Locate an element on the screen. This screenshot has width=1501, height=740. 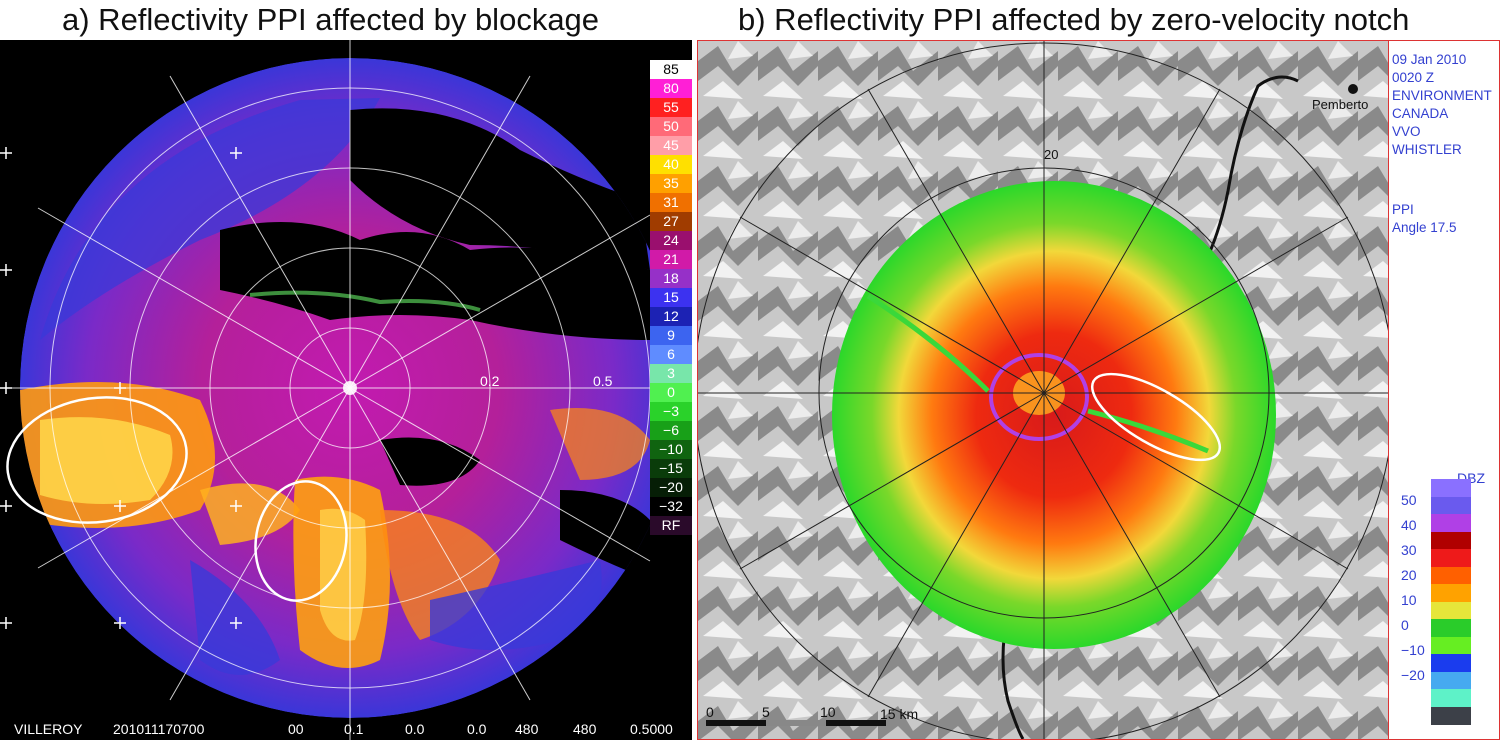
scale-a-swatch: 85 is located at coordinates (671, 69).